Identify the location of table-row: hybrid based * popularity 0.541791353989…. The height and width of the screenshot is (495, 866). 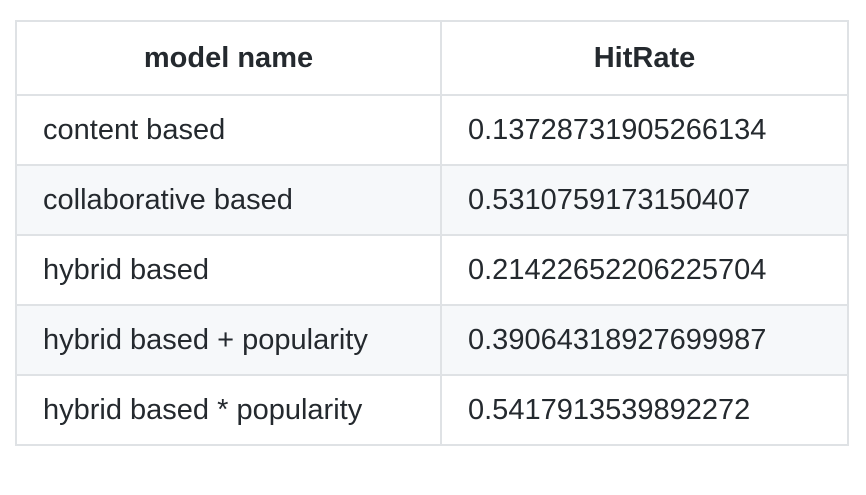
(432, 410).